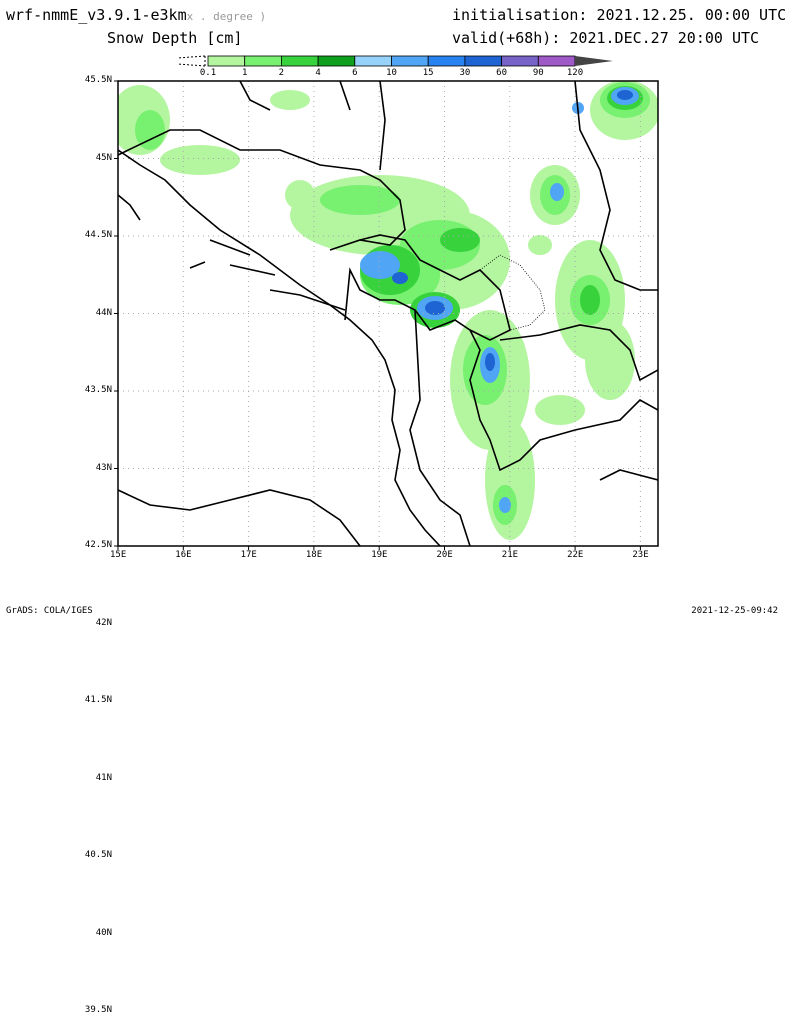 This screenshot has height=1015, width=800. What do you see at coordinates (428, 73) in the screenshot?
I see `colorbar-label: 15` at bounding box center [428, 73].